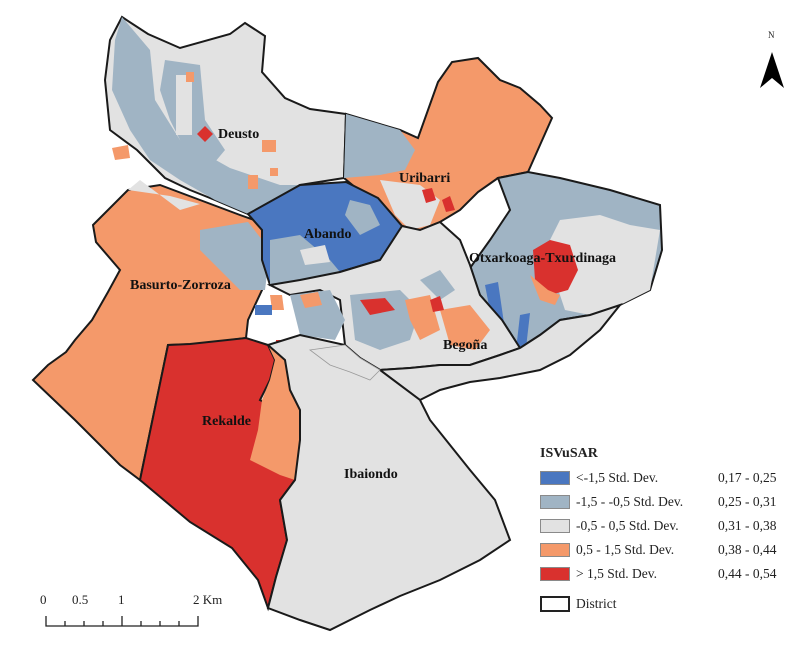  Describe the element at coordinates (555, 550) in the screenshot. I see `swatch-high` at that location.